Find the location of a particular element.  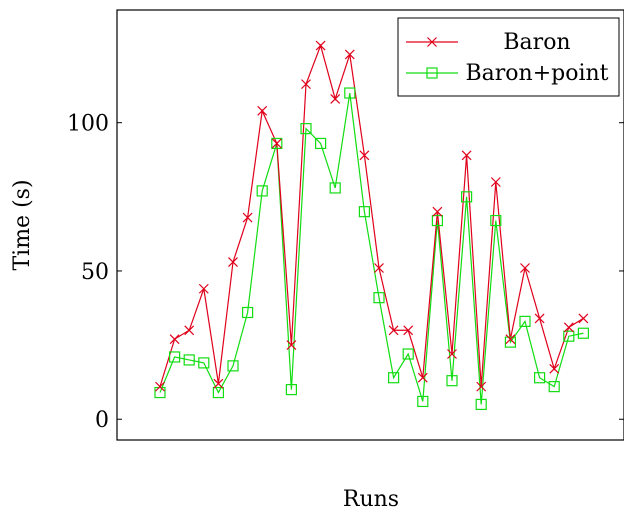

legend-label: Baron+point is located at coordinates (536, 73).